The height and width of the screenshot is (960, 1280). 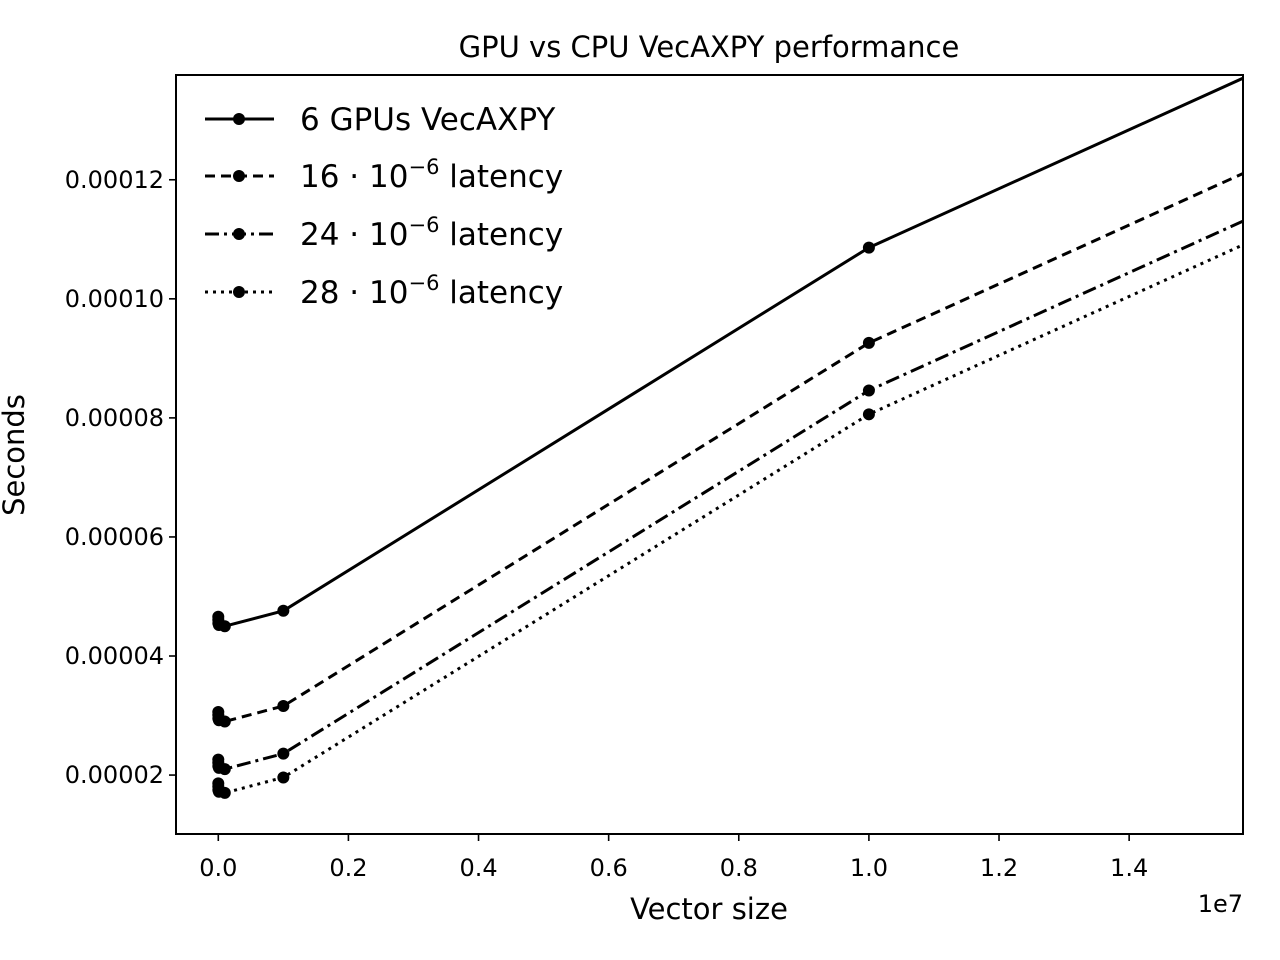 What do you see at coordinates (348, 868) in the screenshot?
I see `x-tick-label: 0.2` at bounding box center [348, 868].